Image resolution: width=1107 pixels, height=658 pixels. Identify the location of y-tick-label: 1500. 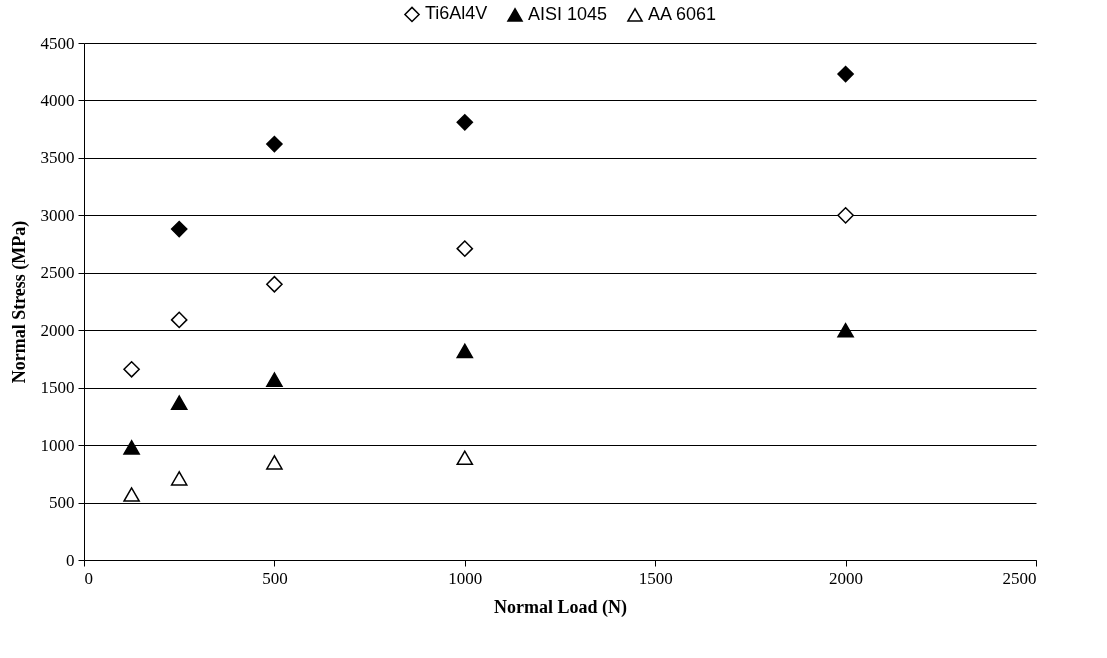
(57, 388).